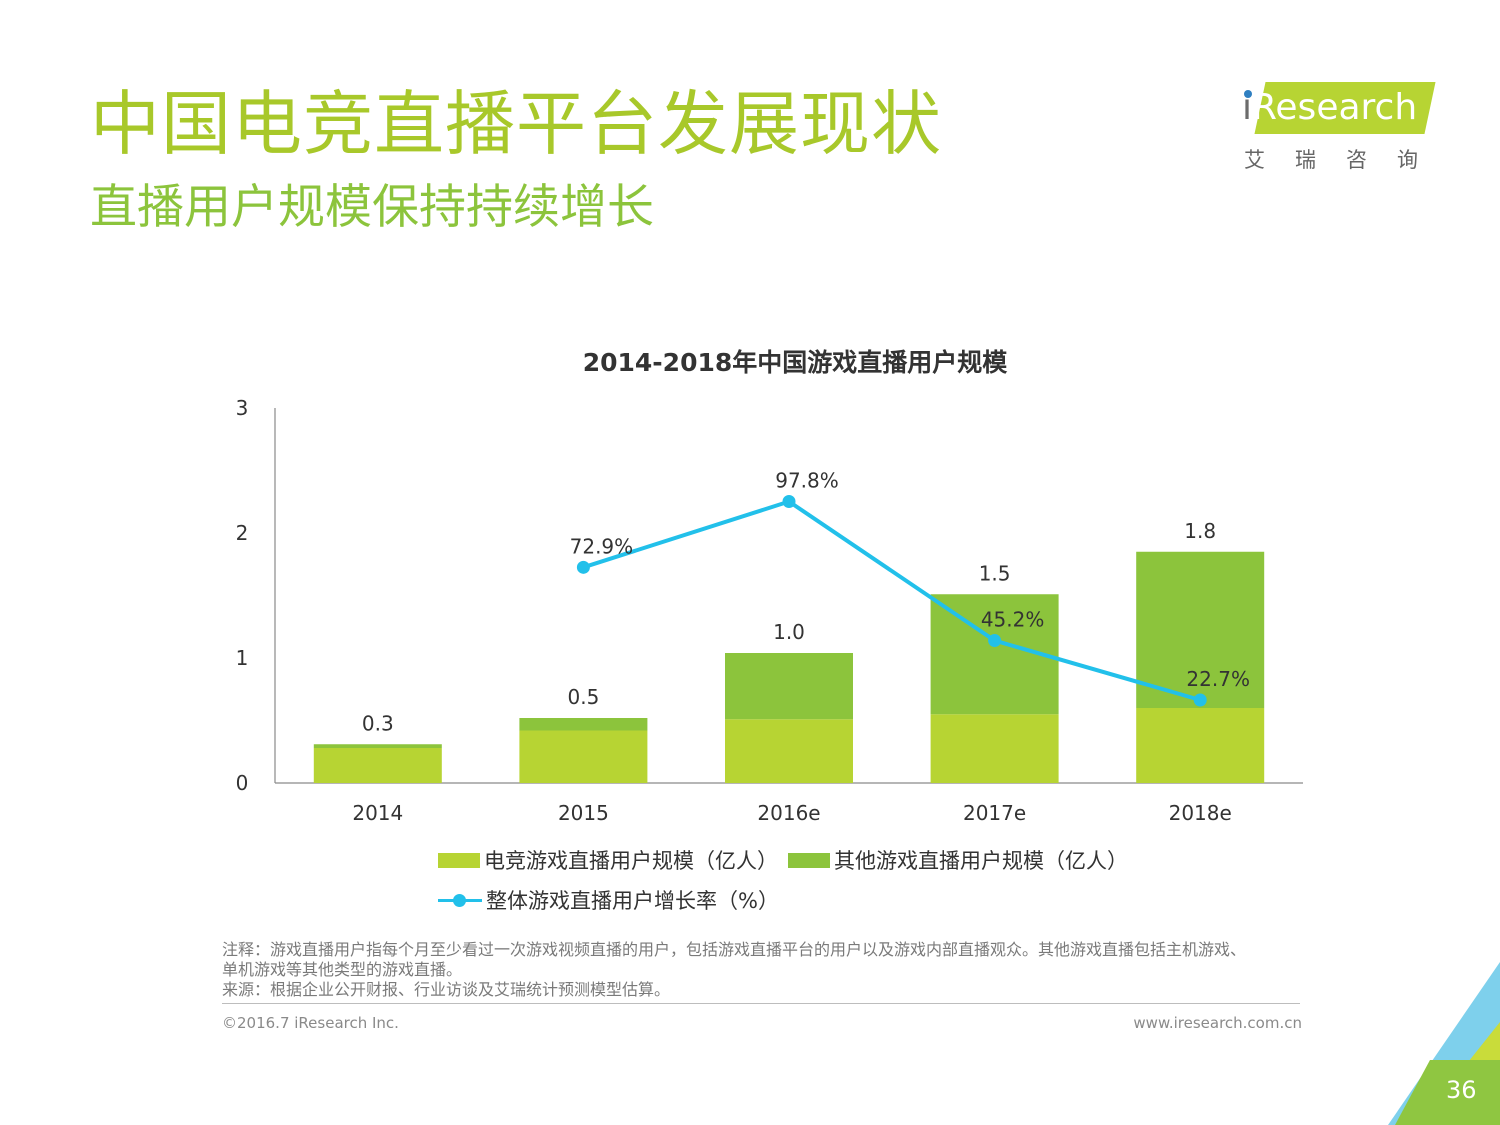 This screenshot has width=1500, height=1125. What do you see at coordinates (809, 860) in the screenshot?
I see `legend-swatch-other` at bounding box center [809, 860].